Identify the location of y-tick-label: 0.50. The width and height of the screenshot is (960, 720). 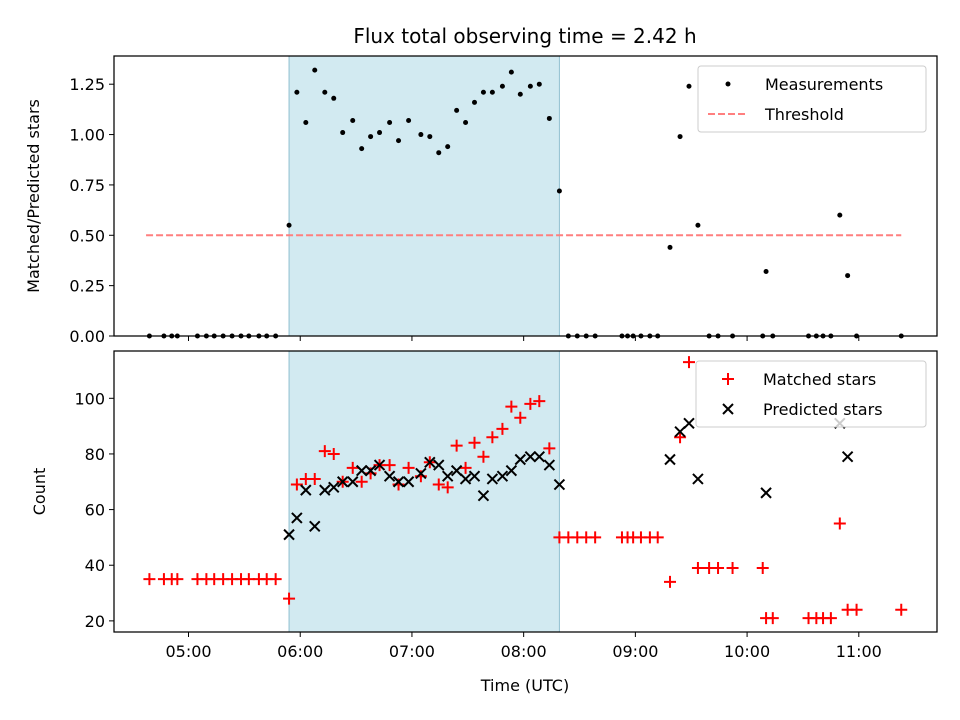
(87, 235).